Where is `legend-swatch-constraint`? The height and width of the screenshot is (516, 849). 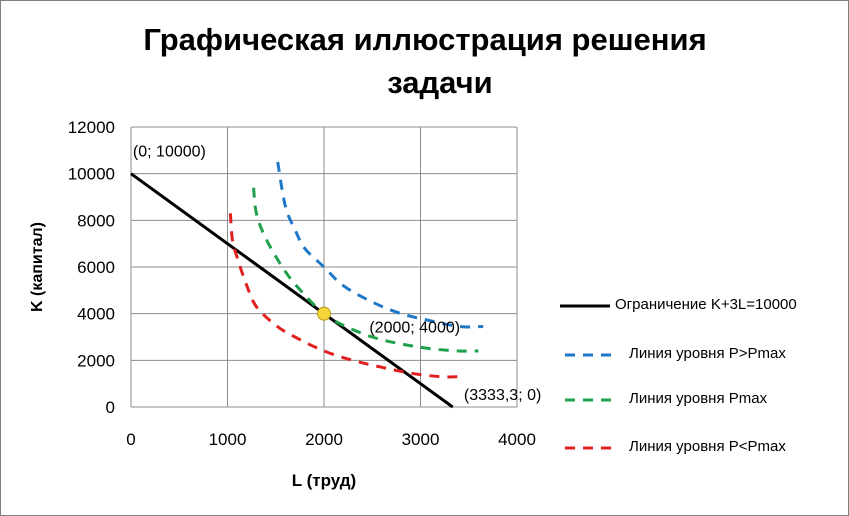
legend-swatch-constraint is located at coordinates (585, 306).